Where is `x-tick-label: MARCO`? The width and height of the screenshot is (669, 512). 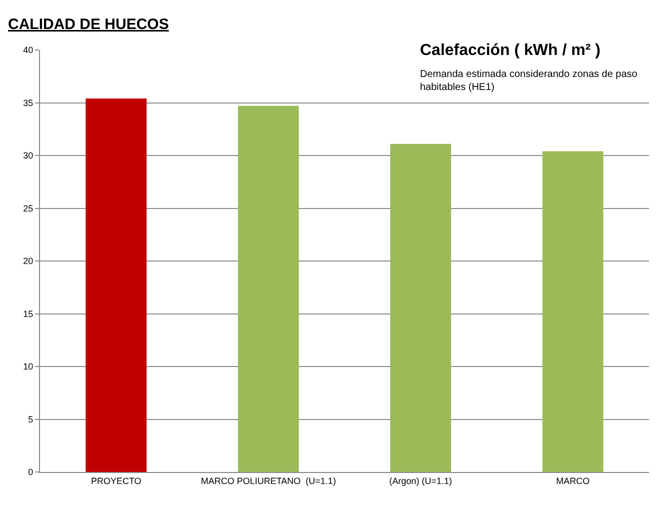
x-tick-label: MARCO is located at coordinates (573, 481).